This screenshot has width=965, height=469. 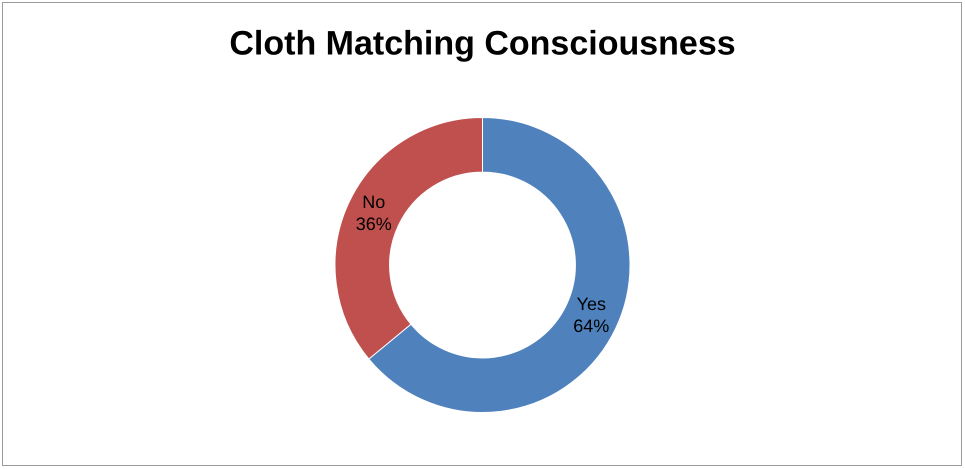 I want to click on slice-label: Yes, so click(x=591, y=304).